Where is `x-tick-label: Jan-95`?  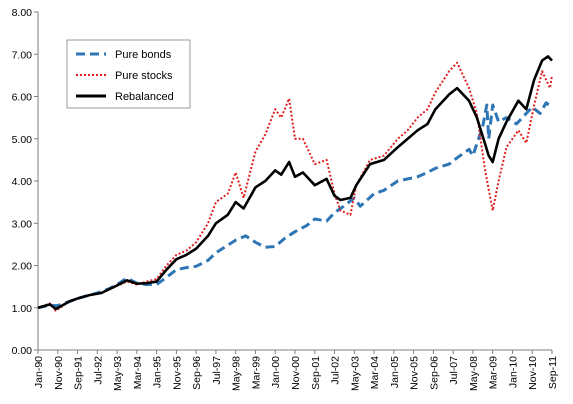
x-tick-label: Jan-95 is located at coordinates (158, 372).